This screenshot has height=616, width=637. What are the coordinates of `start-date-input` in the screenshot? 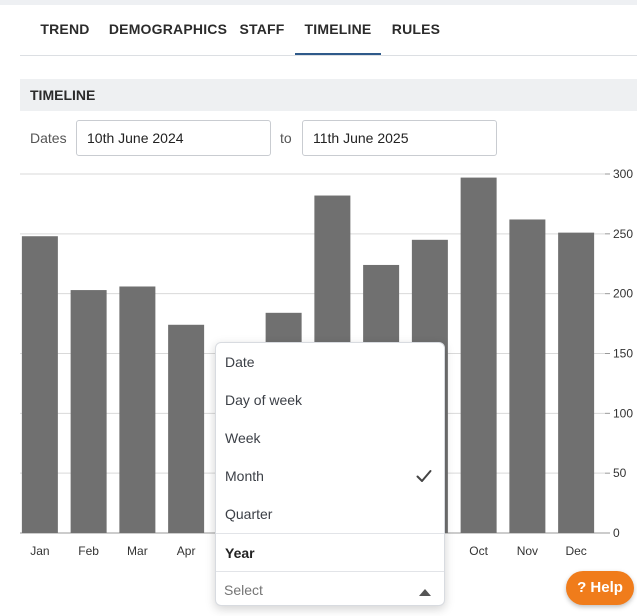 It's located at (173, 138).